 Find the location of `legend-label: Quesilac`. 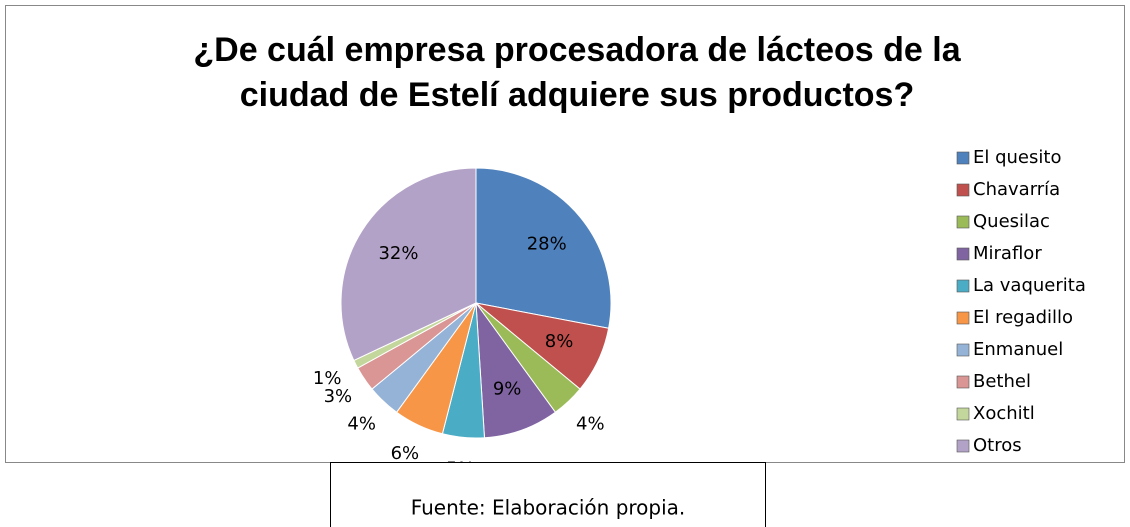

legend-label: Quesilac is located at coordinates (1011, 221).